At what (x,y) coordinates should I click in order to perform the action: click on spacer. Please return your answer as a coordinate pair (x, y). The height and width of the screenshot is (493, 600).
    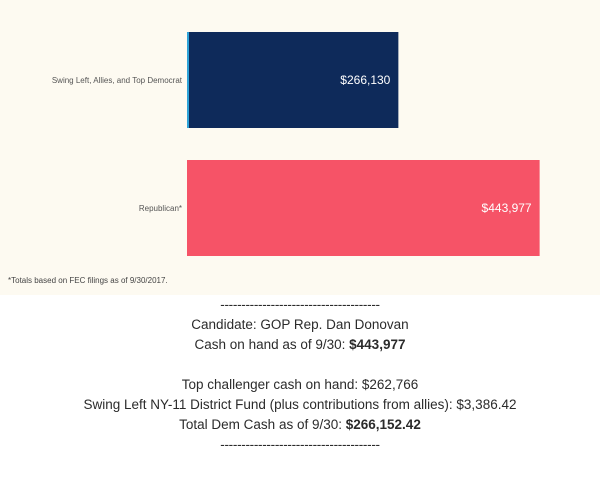
    Looking at the image, I should click on (300, 365).